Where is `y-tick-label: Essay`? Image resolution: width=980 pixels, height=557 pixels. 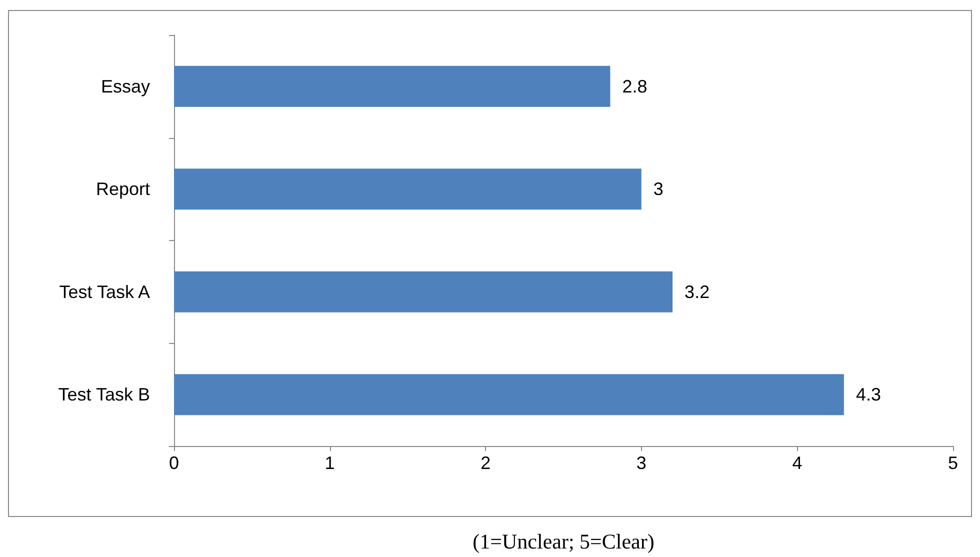
y-tick-label: Essay is located at coordinates (125, 86).